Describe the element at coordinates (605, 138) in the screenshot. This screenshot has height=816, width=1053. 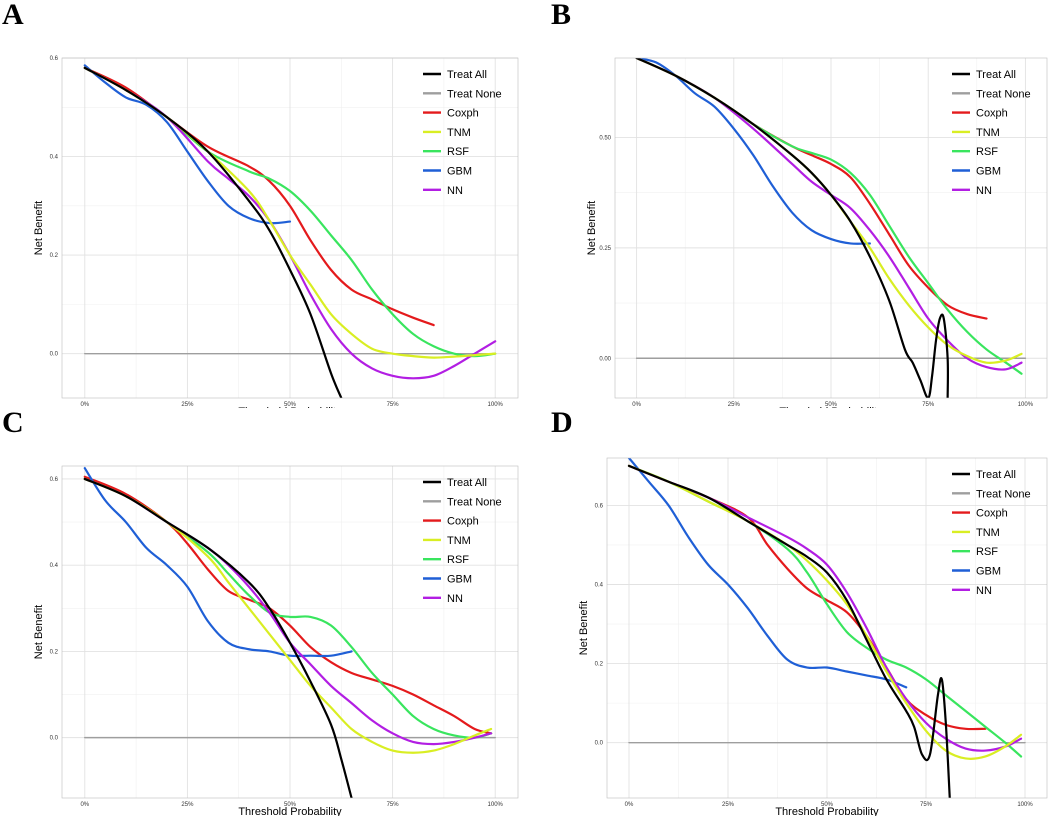
I see `y-tick-label: 0.50` at that location.